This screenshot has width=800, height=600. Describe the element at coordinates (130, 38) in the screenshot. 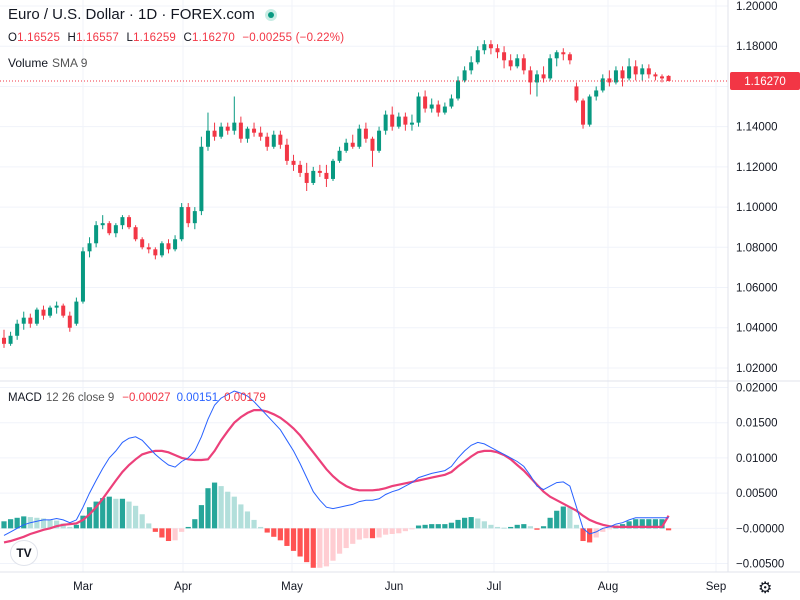

I see `low-key: L` at that location.